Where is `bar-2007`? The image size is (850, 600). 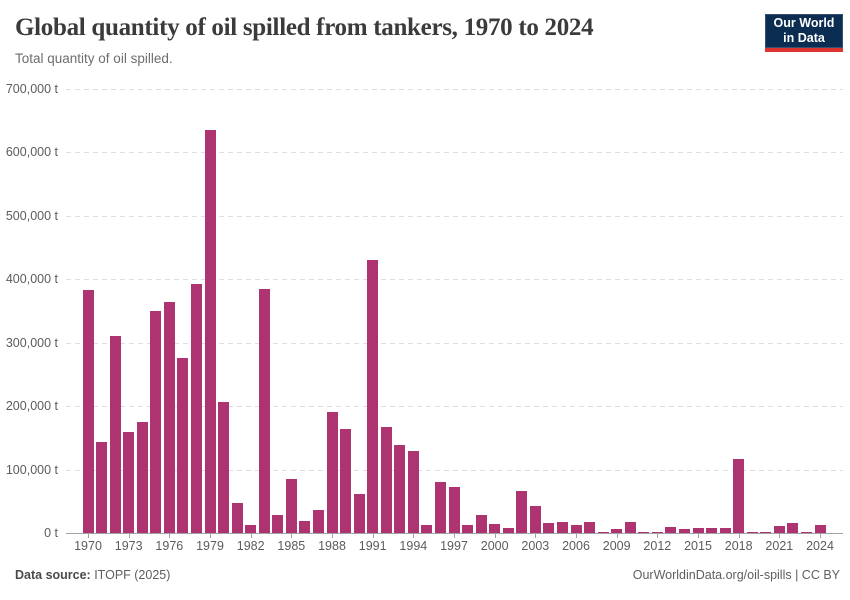
bar-2007 is located at coordinates (590, 527).